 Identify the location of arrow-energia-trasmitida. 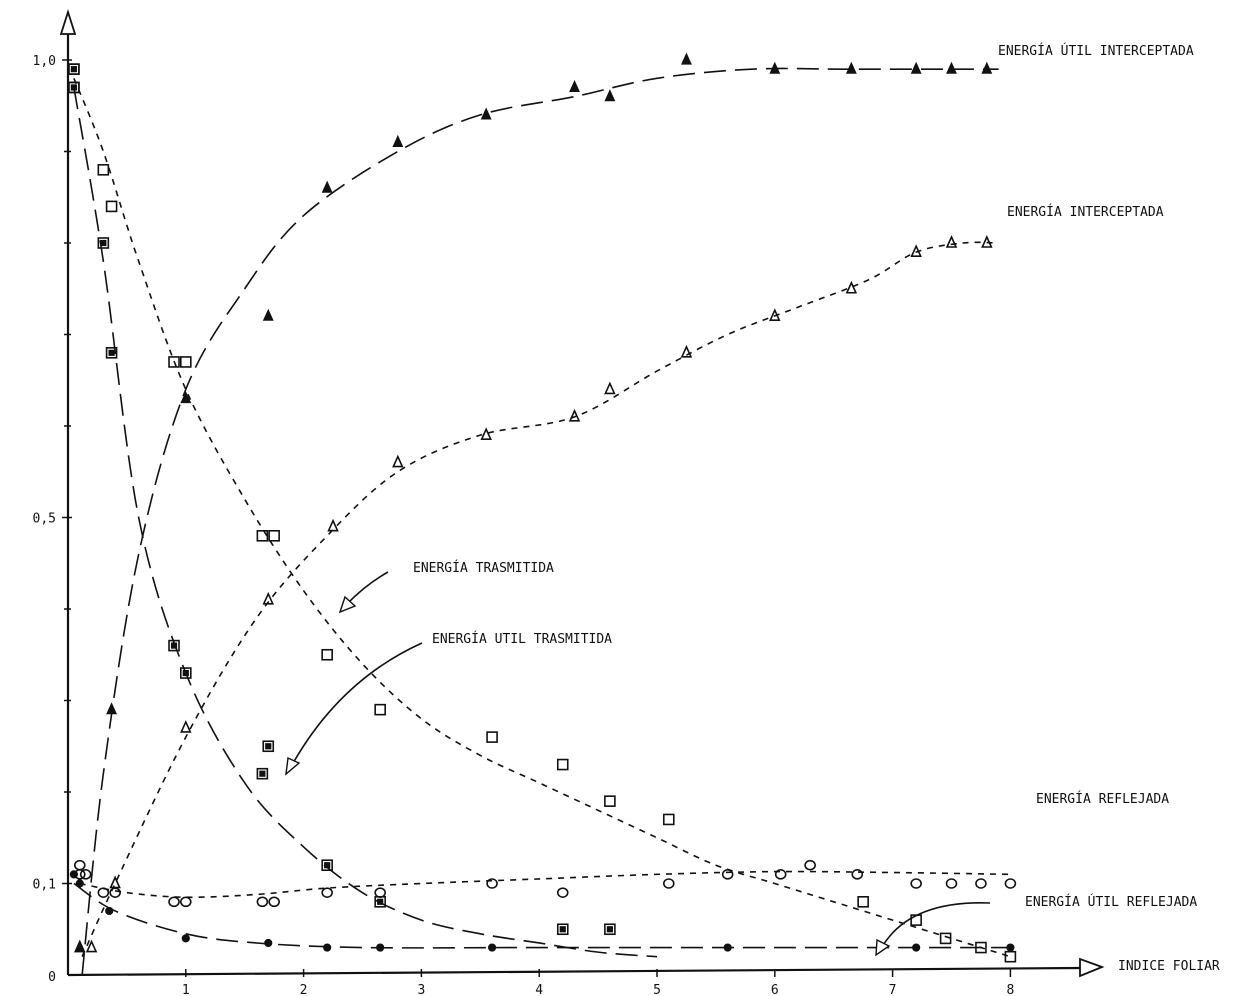
(367, 588).